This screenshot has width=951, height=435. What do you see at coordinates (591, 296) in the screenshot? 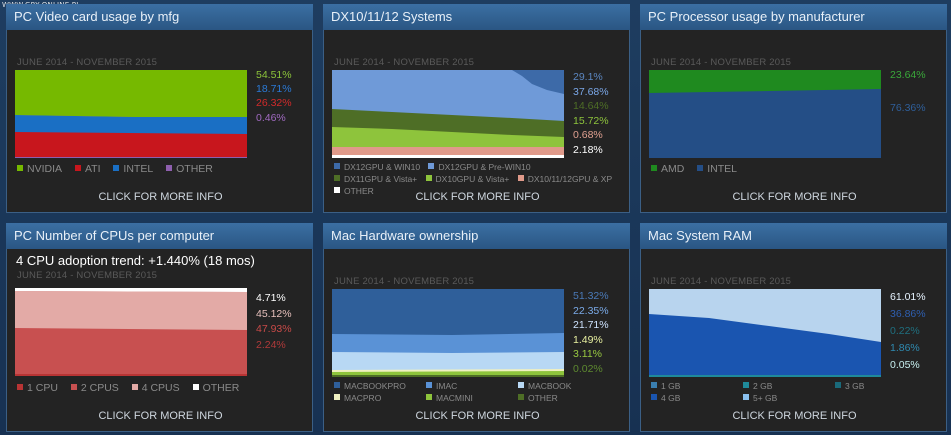
I see `value-macbookpro: 51.32%` at bounding box center [591, 296].